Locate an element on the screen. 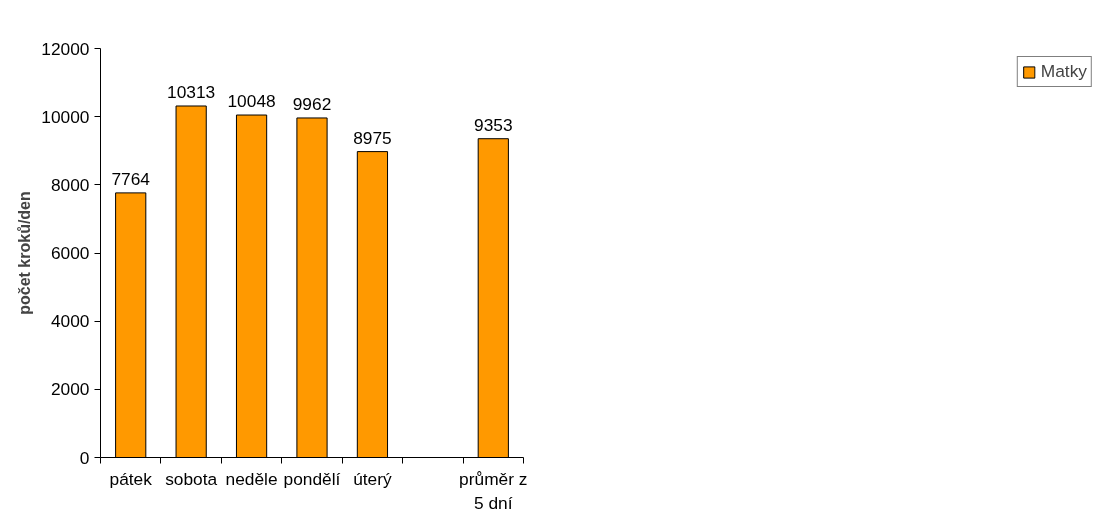  x-tick-label: úterý is located at coordinates (373, 478).